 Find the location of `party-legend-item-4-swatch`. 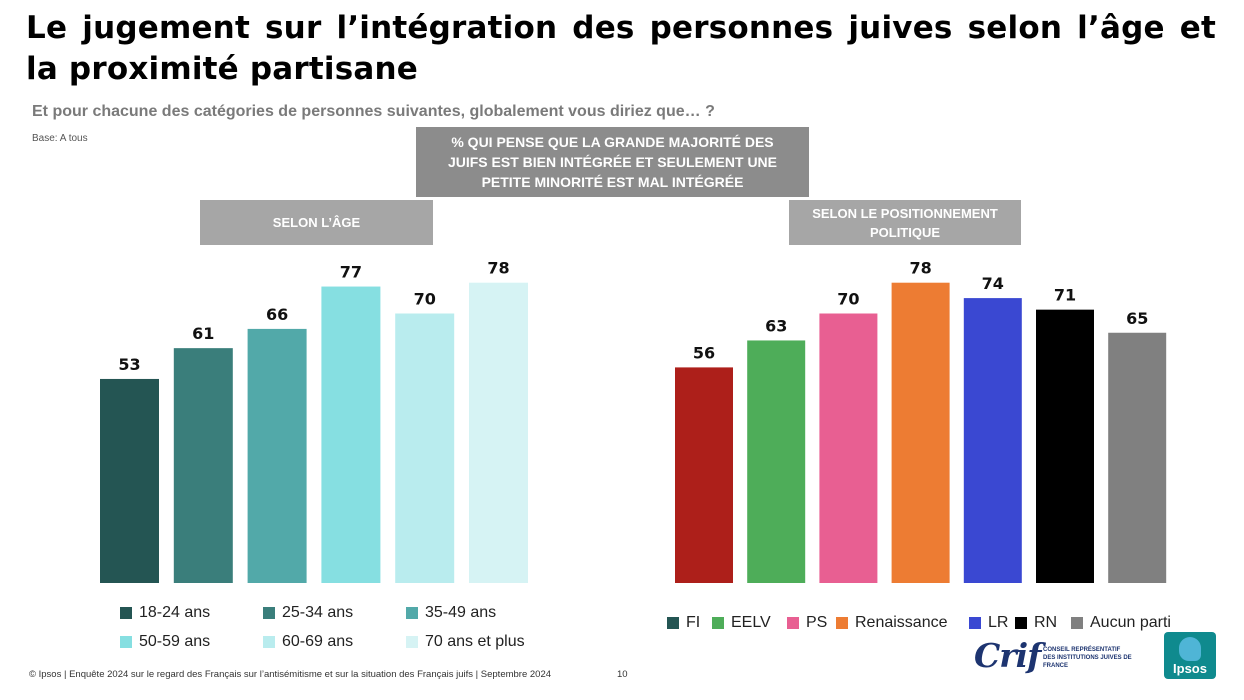

party-legend-item-4-swatch is located at coordinates (975, 623).